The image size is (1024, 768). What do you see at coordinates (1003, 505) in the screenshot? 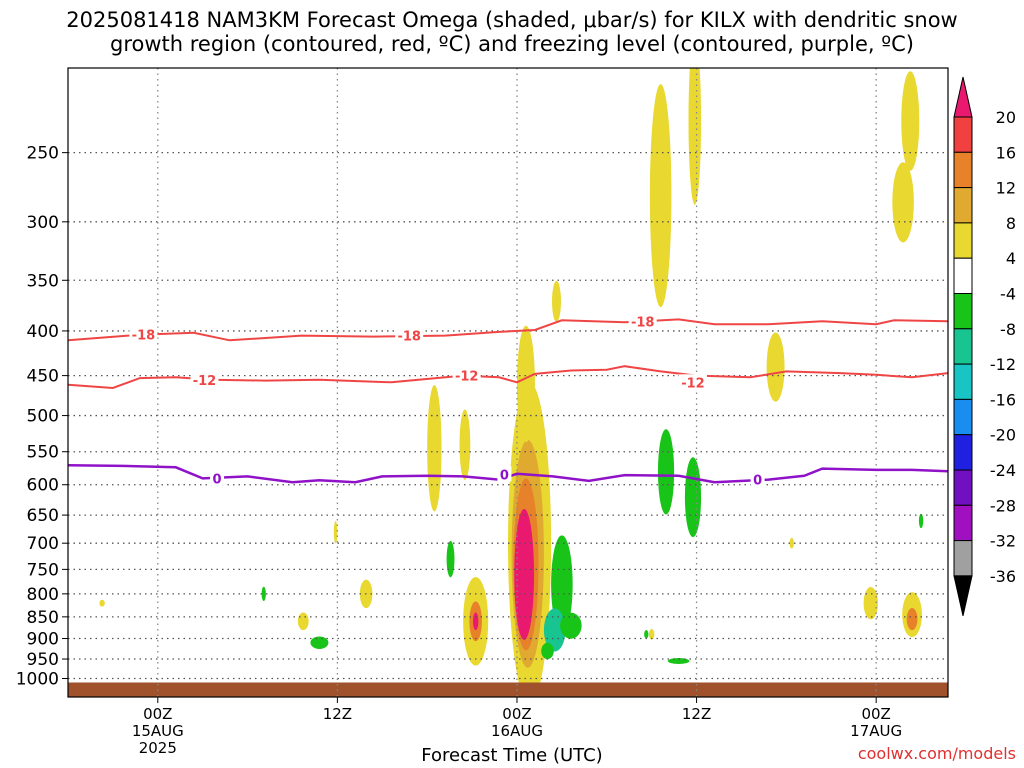
I see `colorbar-label: -28` at bounding box center [1003, 505].